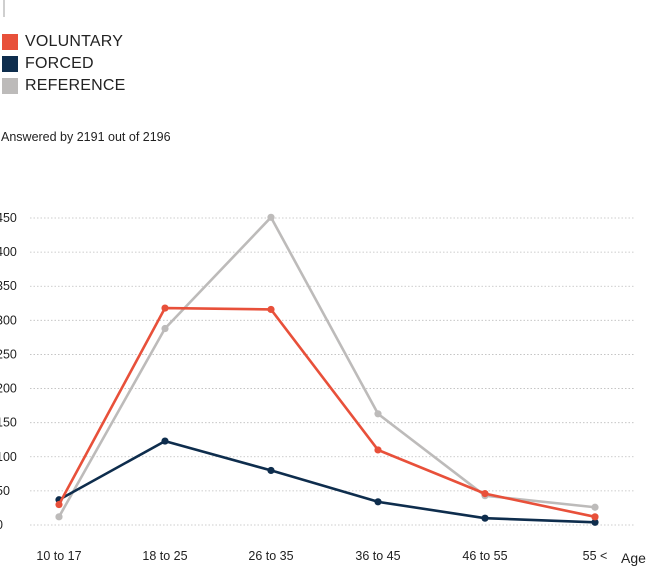 Image resolution: width=646 pixels, height=573 pixels. I want to click on chart-legend: VOLUNTARY FORCED REFERENCE, so click(63, 64).